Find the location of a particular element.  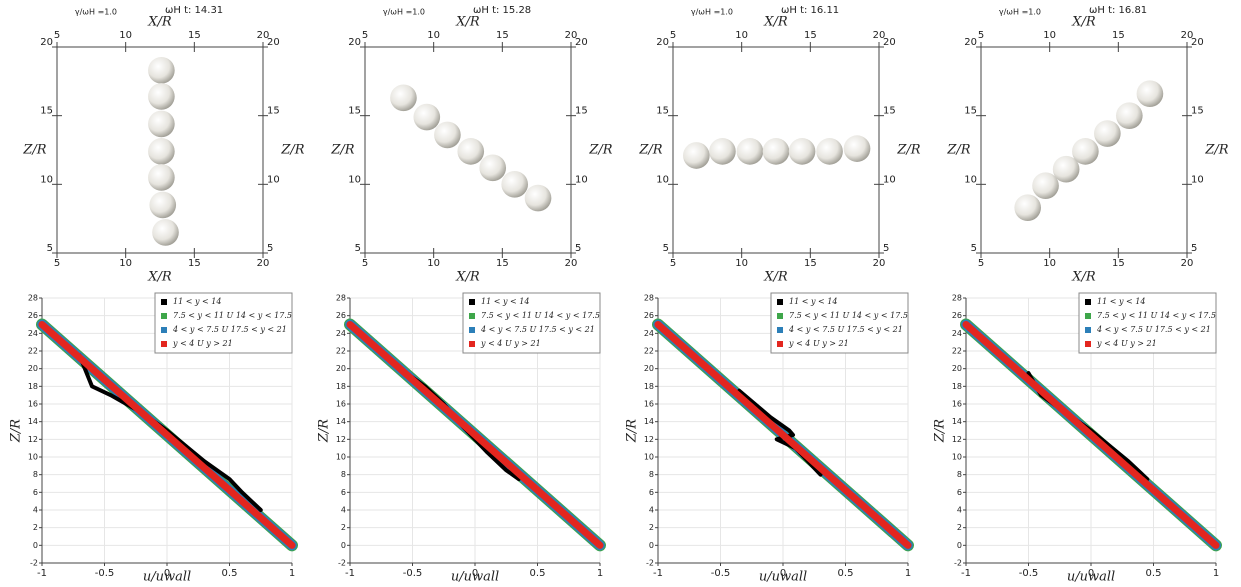

y-tick-label: 18 is located at coordinates (33, 386).